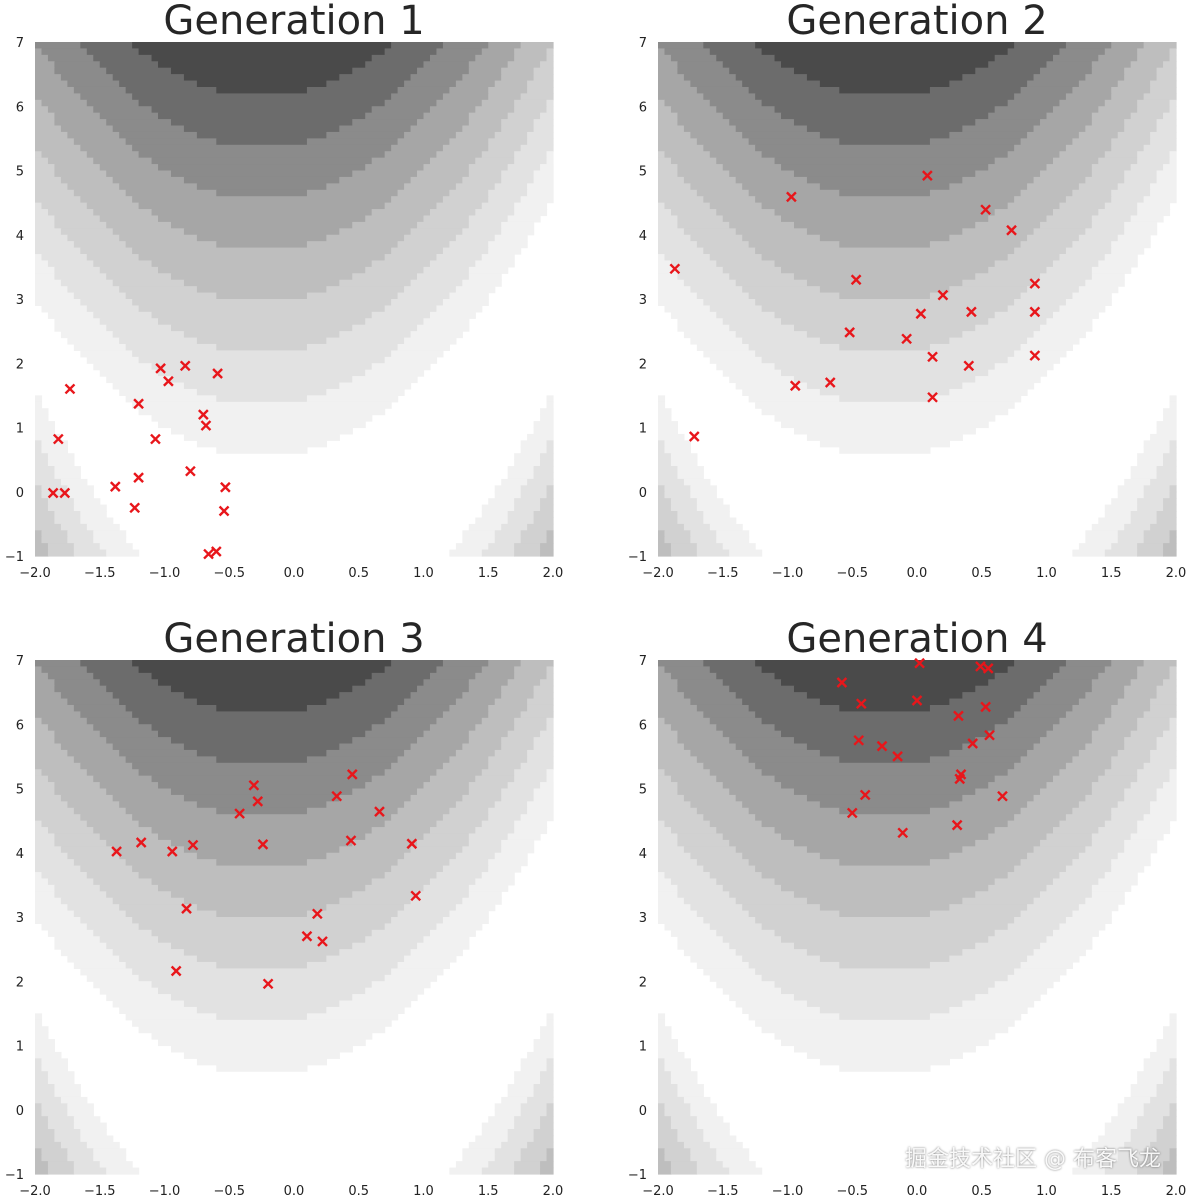 This screenshot has height=1203, width=1189. What do you see at coordinates (293, 22) in the screenshot?
I see `subplot-title: Generation 1` at bounding box center [293, 22].